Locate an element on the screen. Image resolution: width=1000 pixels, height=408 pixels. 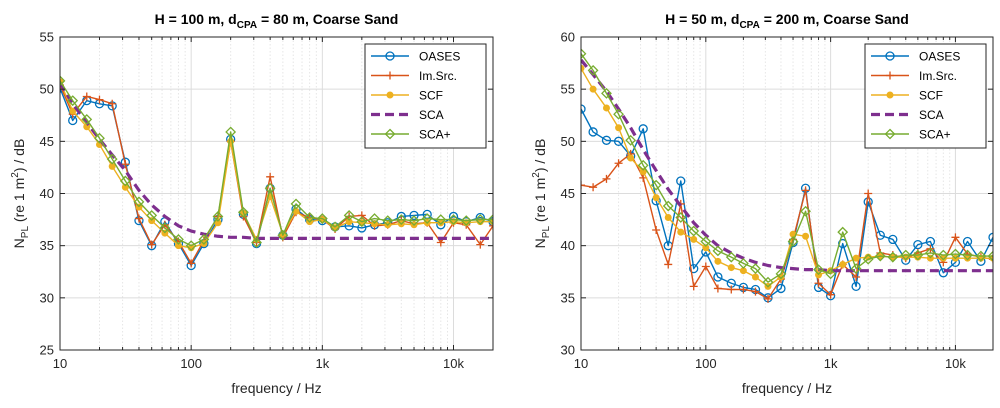
legend-marker-scf is located at coordinates (890, 95).